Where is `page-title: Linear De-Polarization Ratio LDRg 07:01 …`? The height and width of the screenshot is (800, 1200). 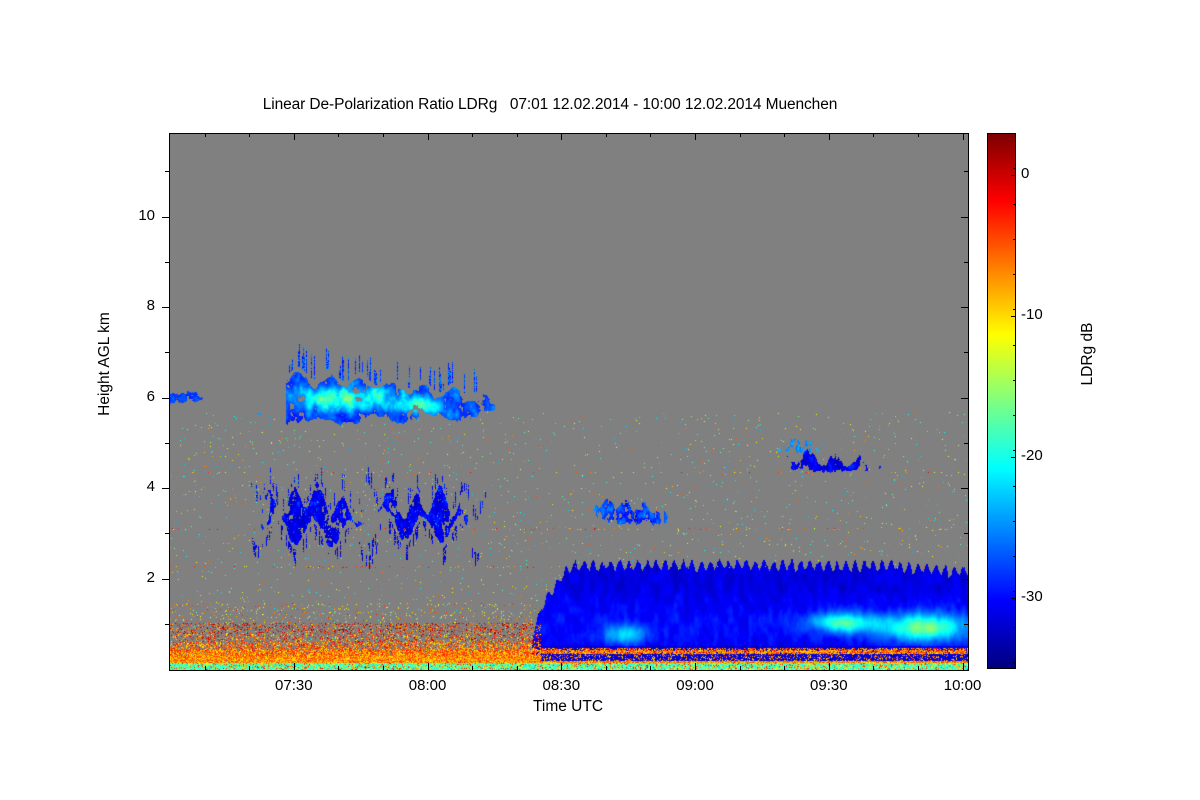 page-title: Linear De-Polarization Ratio LDRg 07:01 … is located at coordinates (550, 104).